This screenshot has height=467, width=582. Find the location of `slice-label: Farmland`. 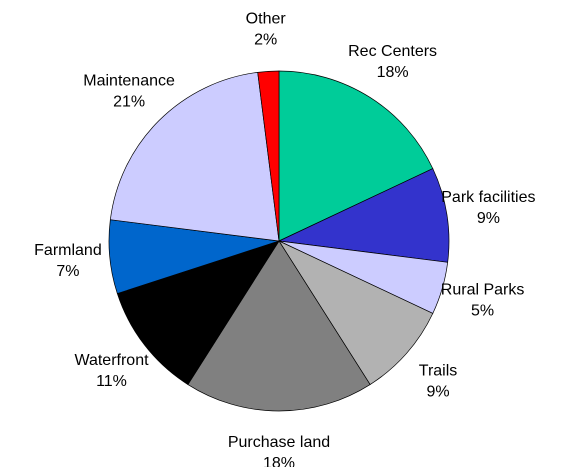

slice-label: Farmland is located at coordinates (68, 250).